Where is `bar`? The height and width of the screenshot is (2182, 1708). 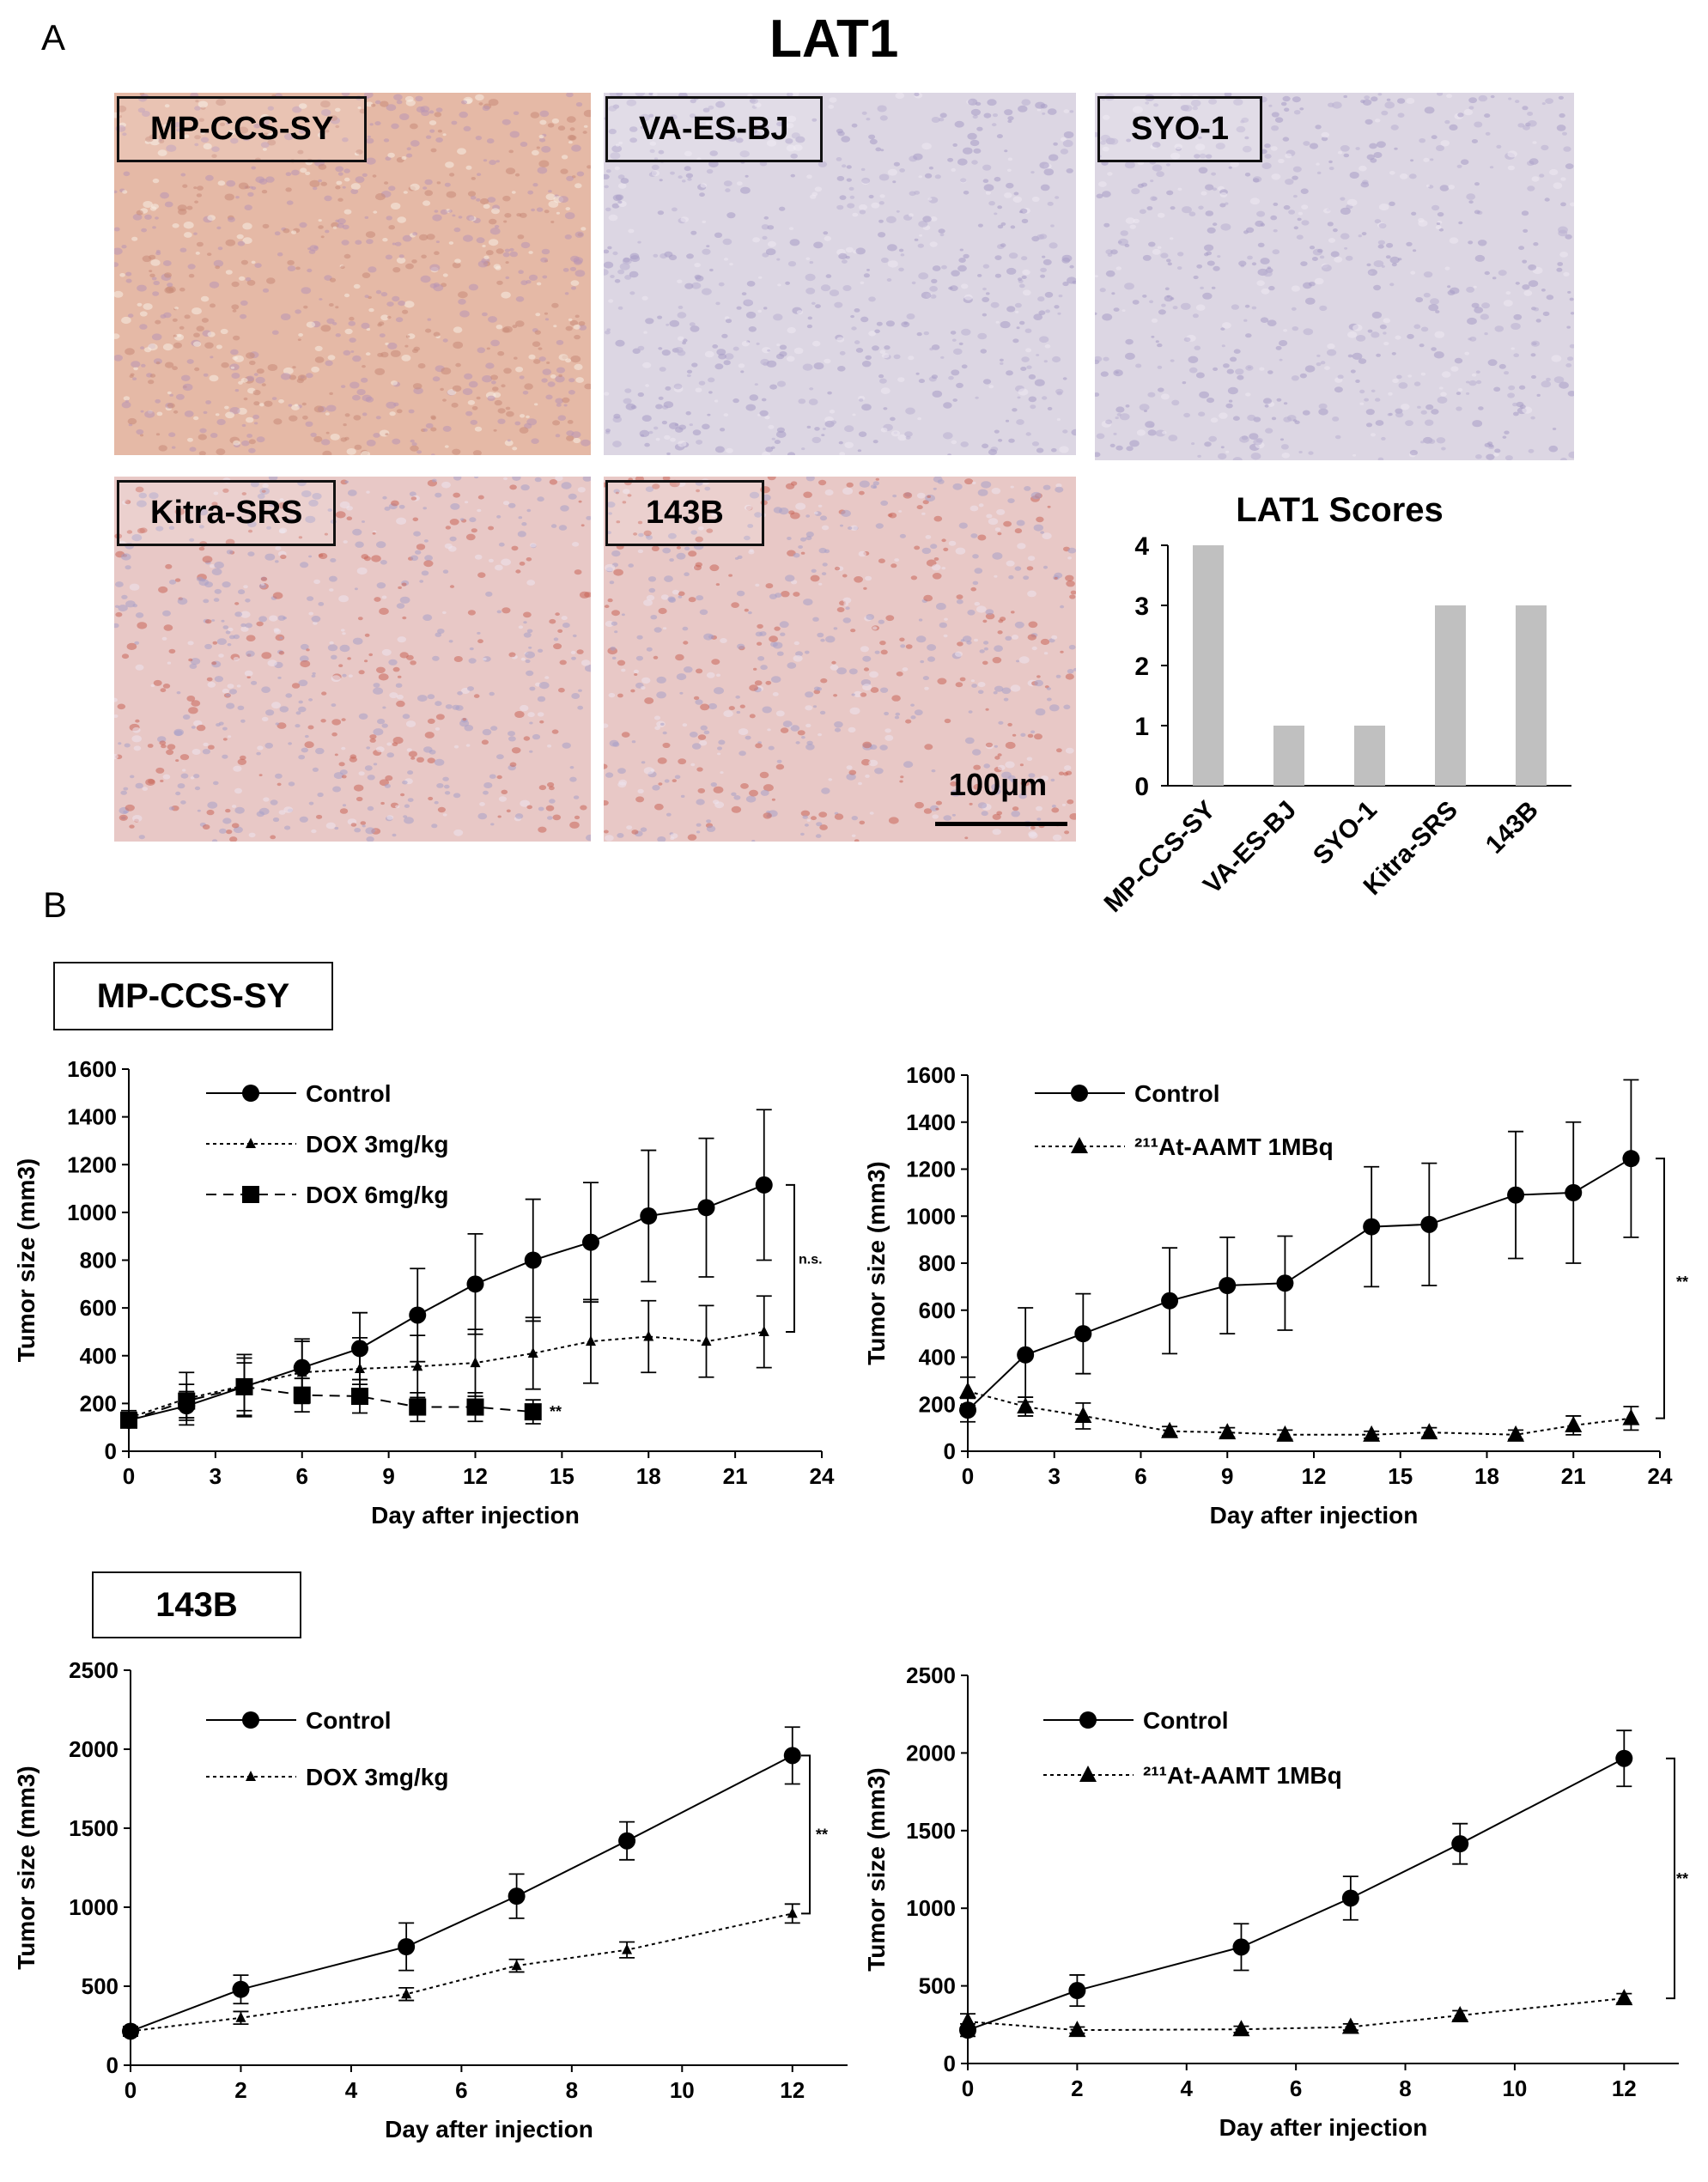
bar is located at coordinates (1450, 695).